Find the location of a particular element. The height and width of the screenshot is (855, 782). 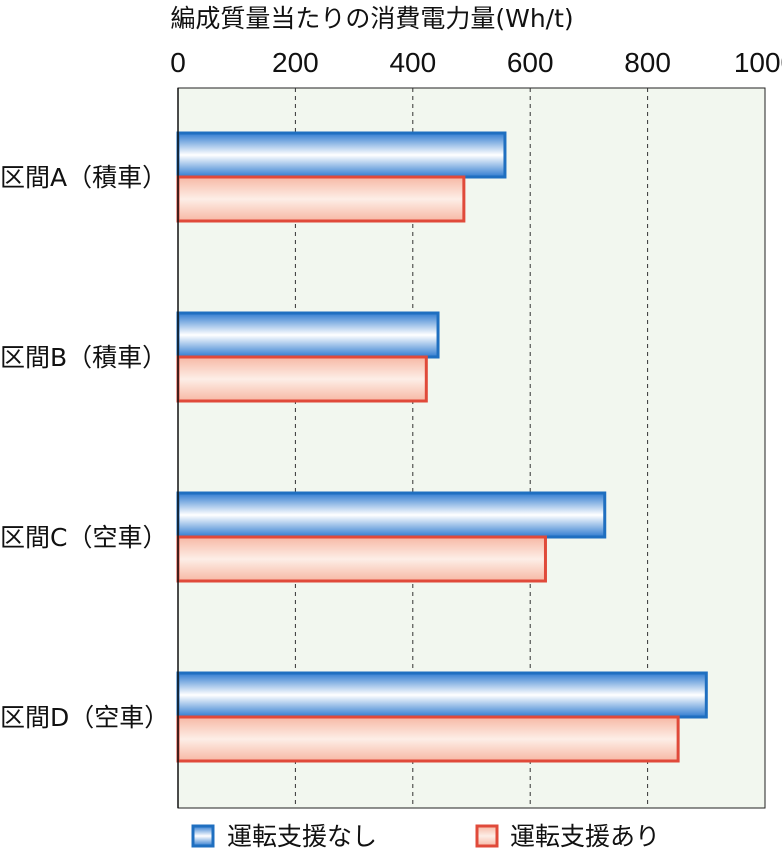

category-label-4: 区間D（空車） is located at coordinates (84, 717).